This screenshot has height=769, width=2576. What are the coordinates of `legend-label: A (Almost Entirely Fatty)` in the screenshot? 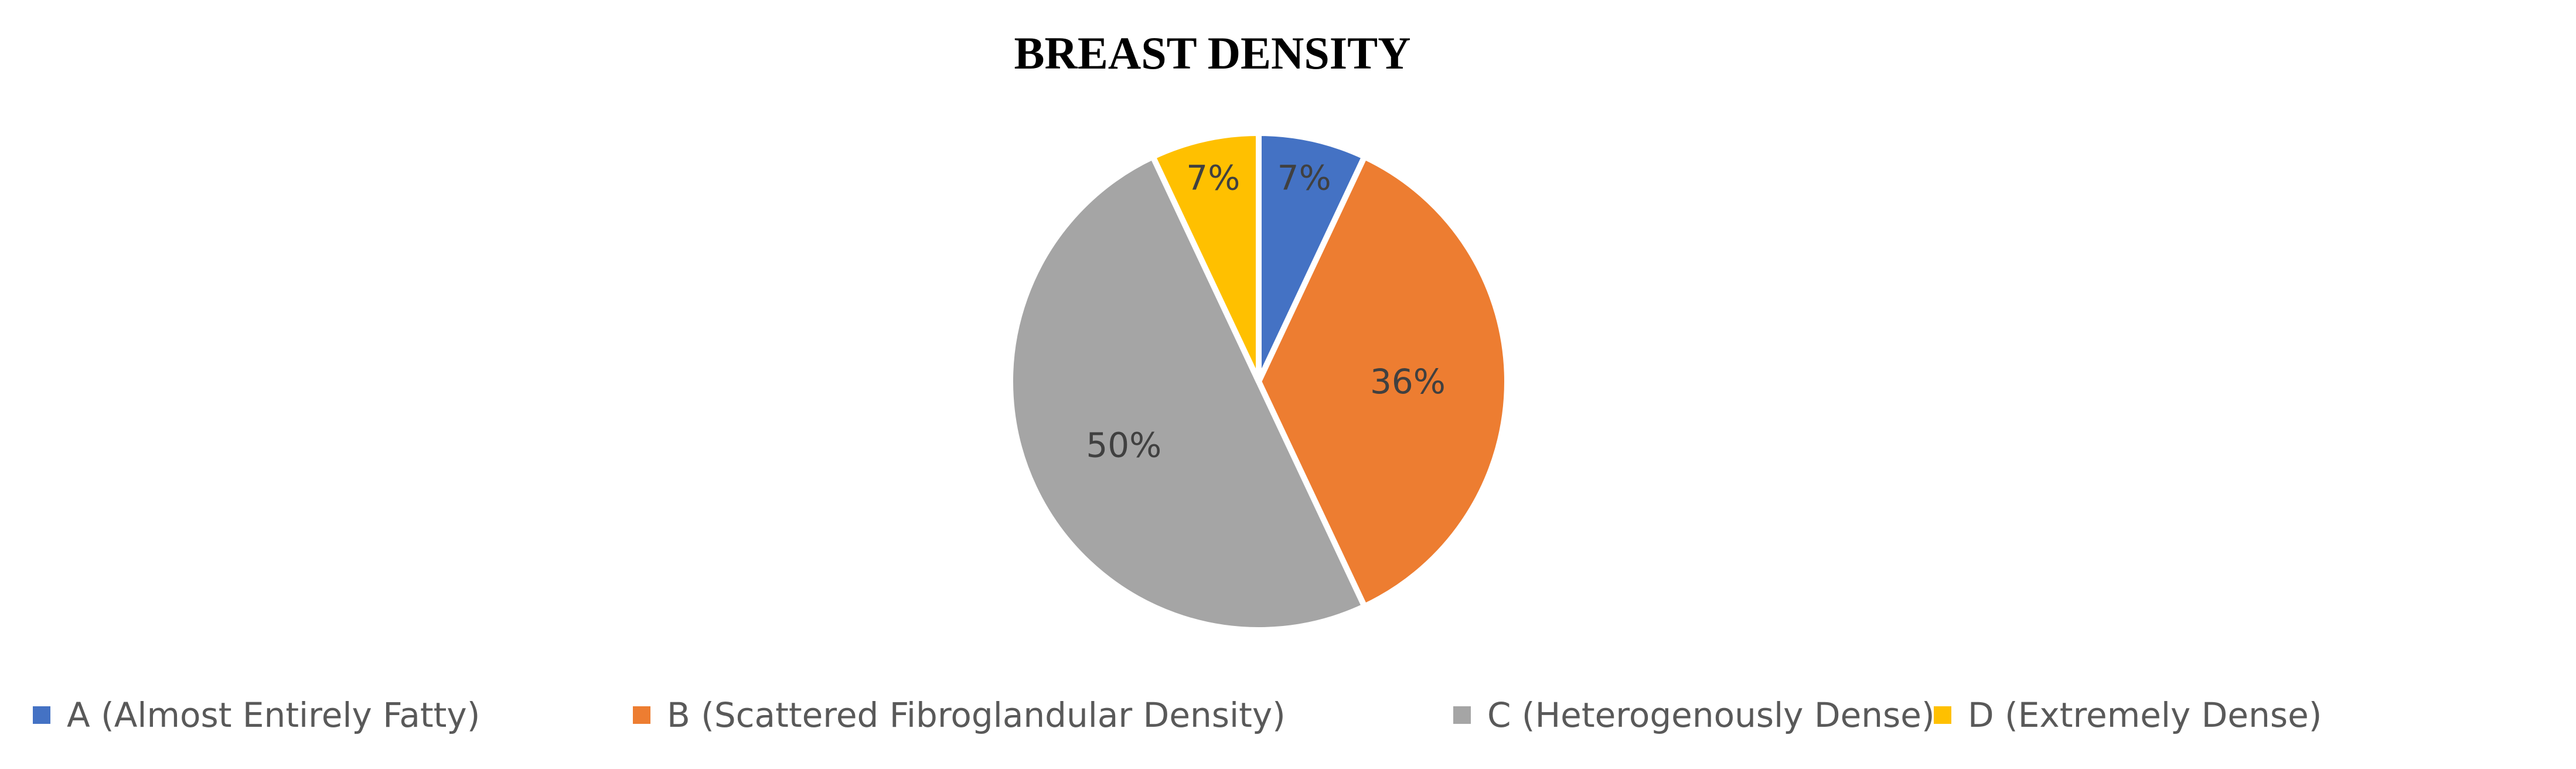 It's located at (273, 715).